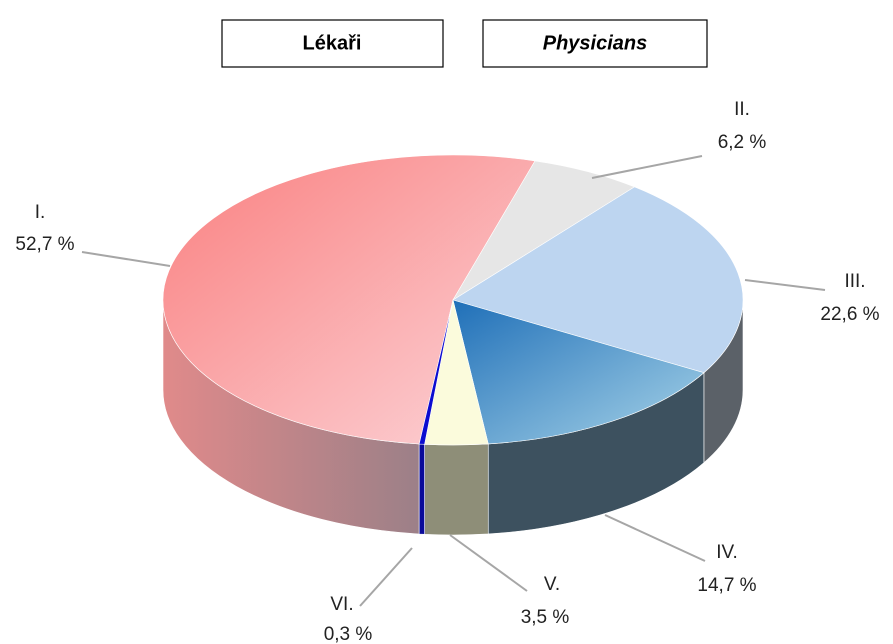 Image resolution: width=893 pixels, height=644 pixels. I want to click on value-label: 52,7 %, so click(44, 244).